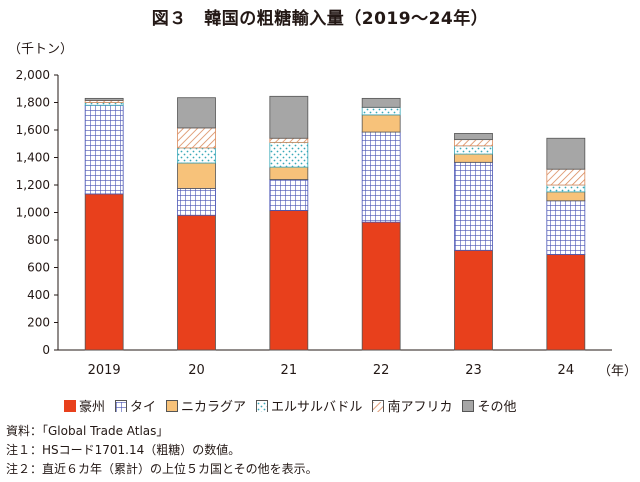 The image size is (640, 482). Describe the element at coordinates (38, 240) in the screenshot. I see `y-tick-label: 800` at that location.